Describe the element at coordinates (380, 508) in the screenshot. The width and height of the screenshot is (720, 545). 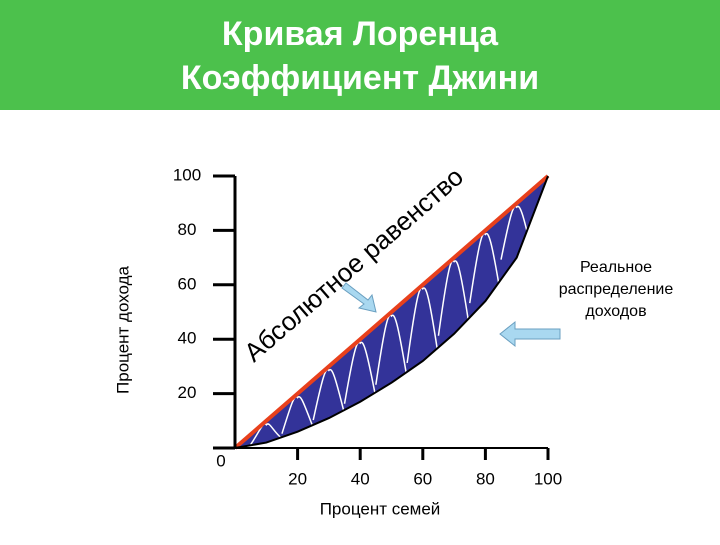
I see `x-axis-label: Процент семей` at that location.